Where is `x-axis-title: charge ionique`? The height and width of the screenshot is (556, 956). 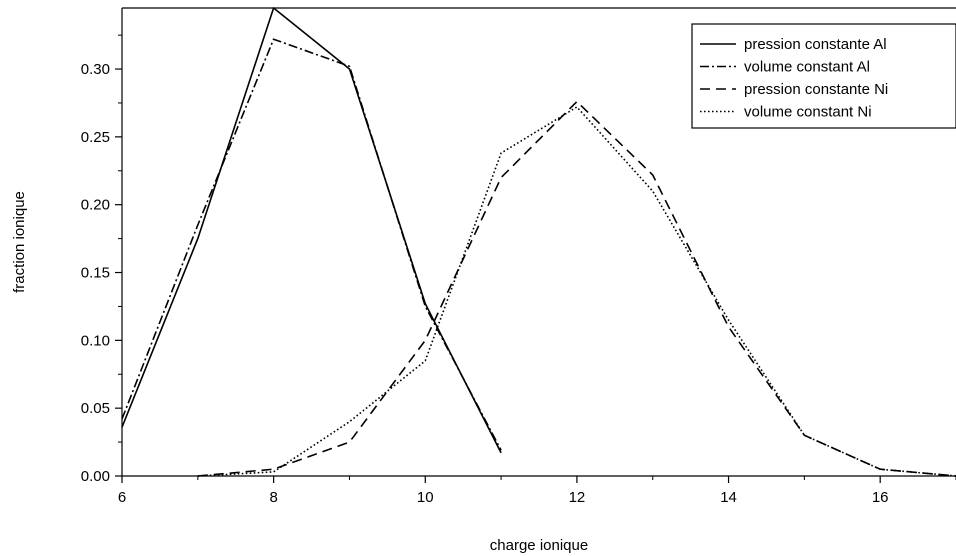 x-axis-title: charge ionique is located at coordinates (539, 545).